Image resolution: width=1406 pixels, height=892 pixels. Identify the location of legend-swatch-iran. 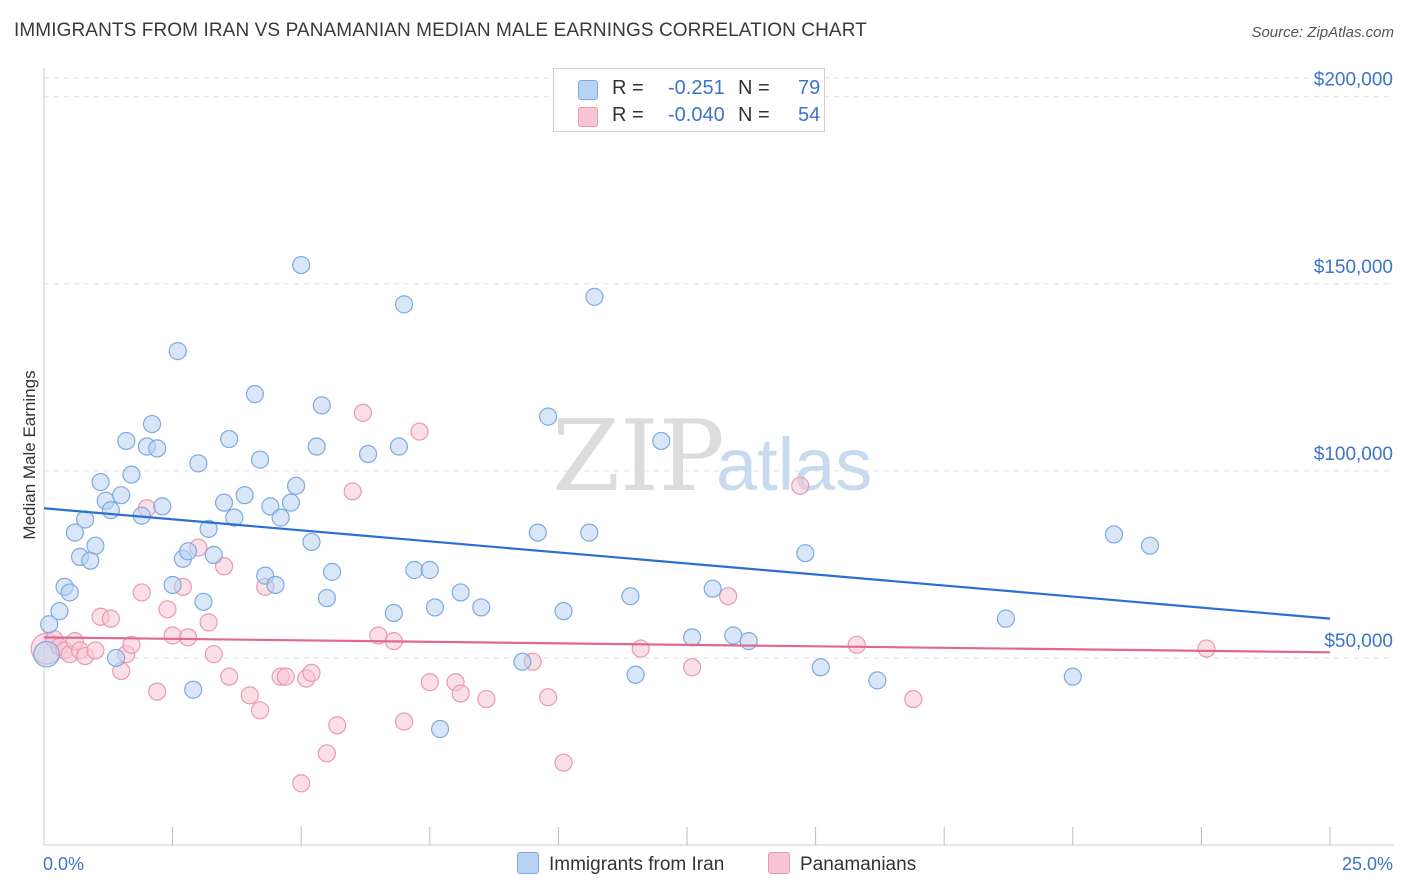
(588, 90).